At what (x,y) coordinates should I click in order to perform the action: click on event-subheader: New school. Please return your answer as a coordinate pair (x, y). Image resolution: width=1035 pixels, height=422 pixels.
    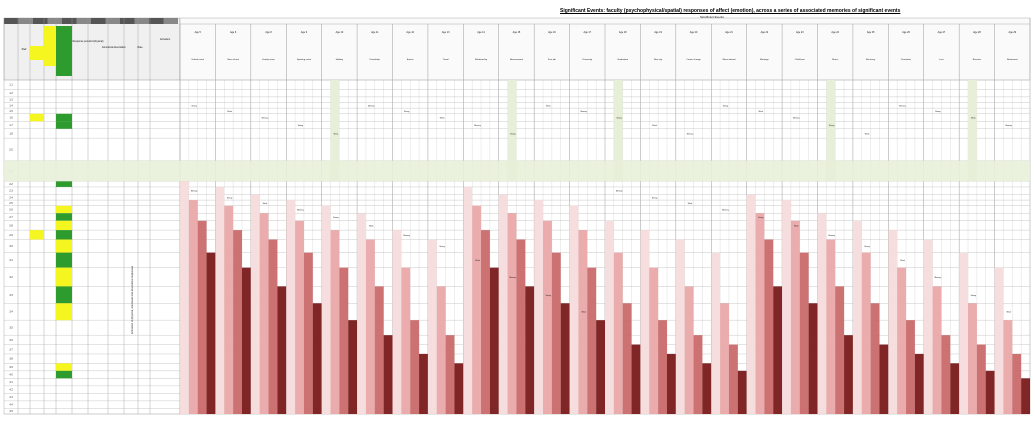
    Looking at the image, I should click on (233, 60).